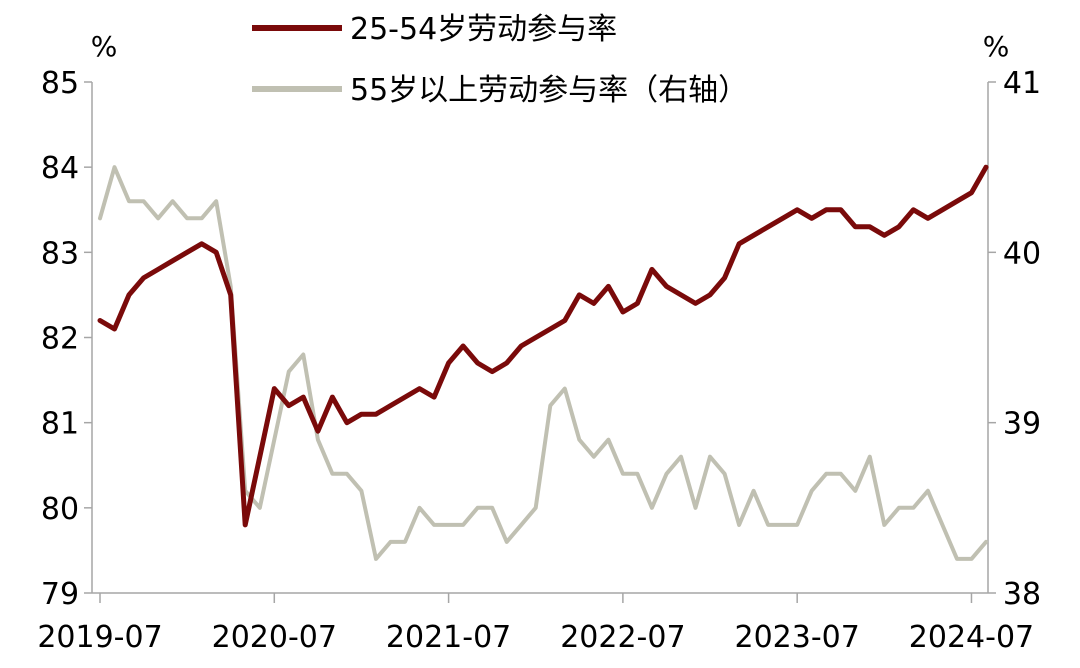 Image resolution: width=1080 pixels, height=668 pixels. Describe the element at coordinates (448, 637) in the screenshot. I see `x-tick-label: 2021-07` at that location.